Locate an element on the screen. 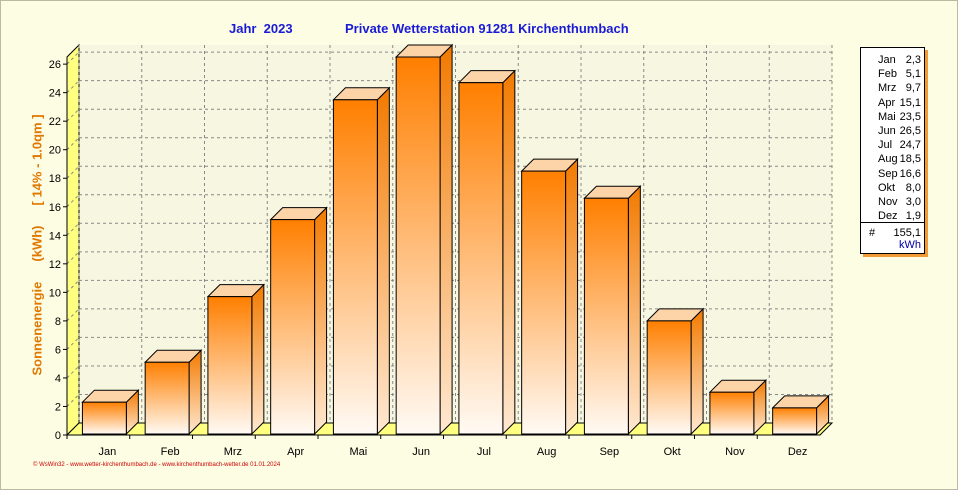 This screenshot has width=958, height=490. y-tick-label: 20 is located at coordinates (55, 151).